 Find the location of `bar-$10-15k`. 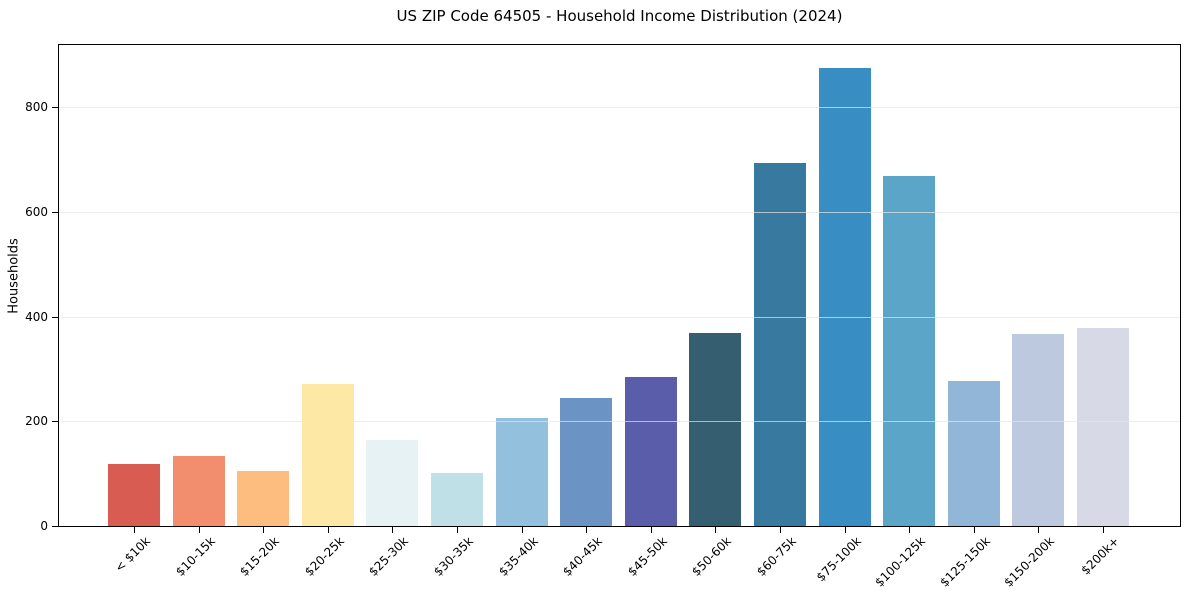

bar-$10-15k is located at coordinates (198, 491).